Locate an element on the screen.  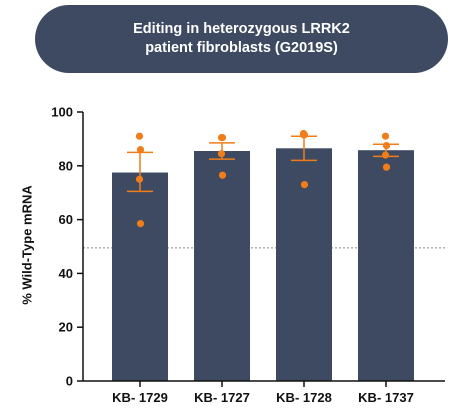
x-tick-label-1: KB- 1727 is located at coordinates (222, 397).